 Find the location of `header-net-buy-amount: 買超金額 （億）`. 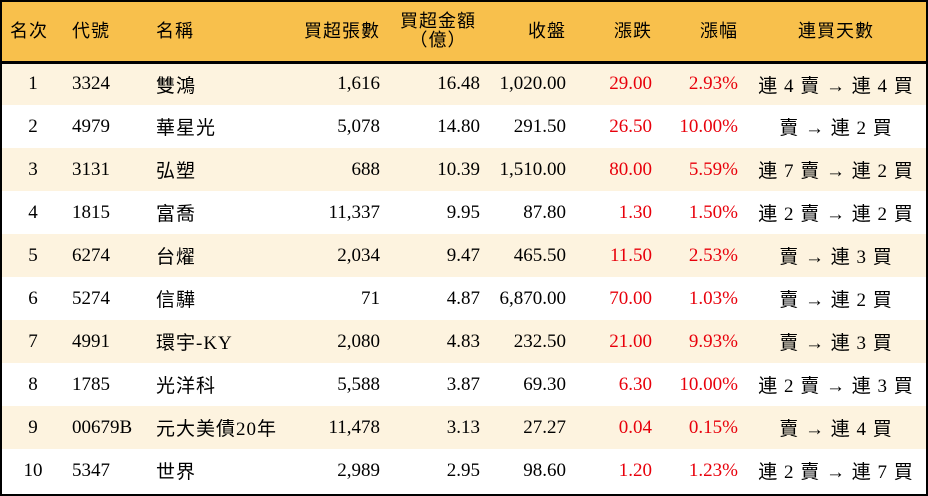

header-net-buy-amount: 買超金額 （億） is located at coordinates (438, 32).